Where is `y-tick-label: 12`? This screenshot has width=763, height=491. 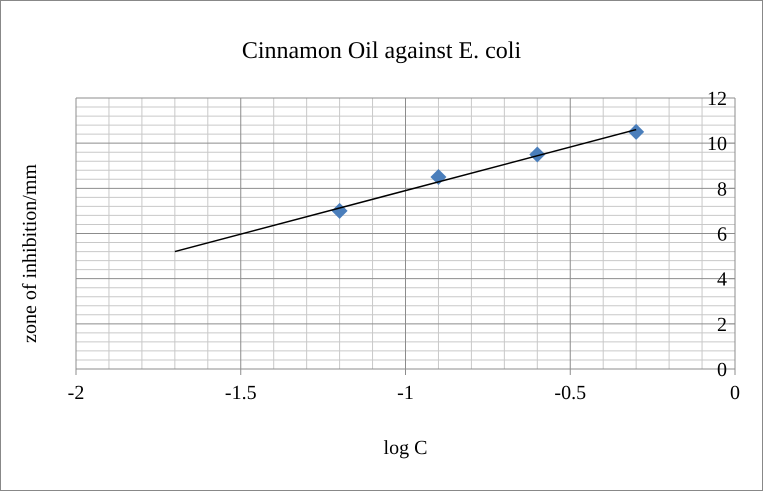
y-tick-label: 12 is located at coordinates (717, 99).